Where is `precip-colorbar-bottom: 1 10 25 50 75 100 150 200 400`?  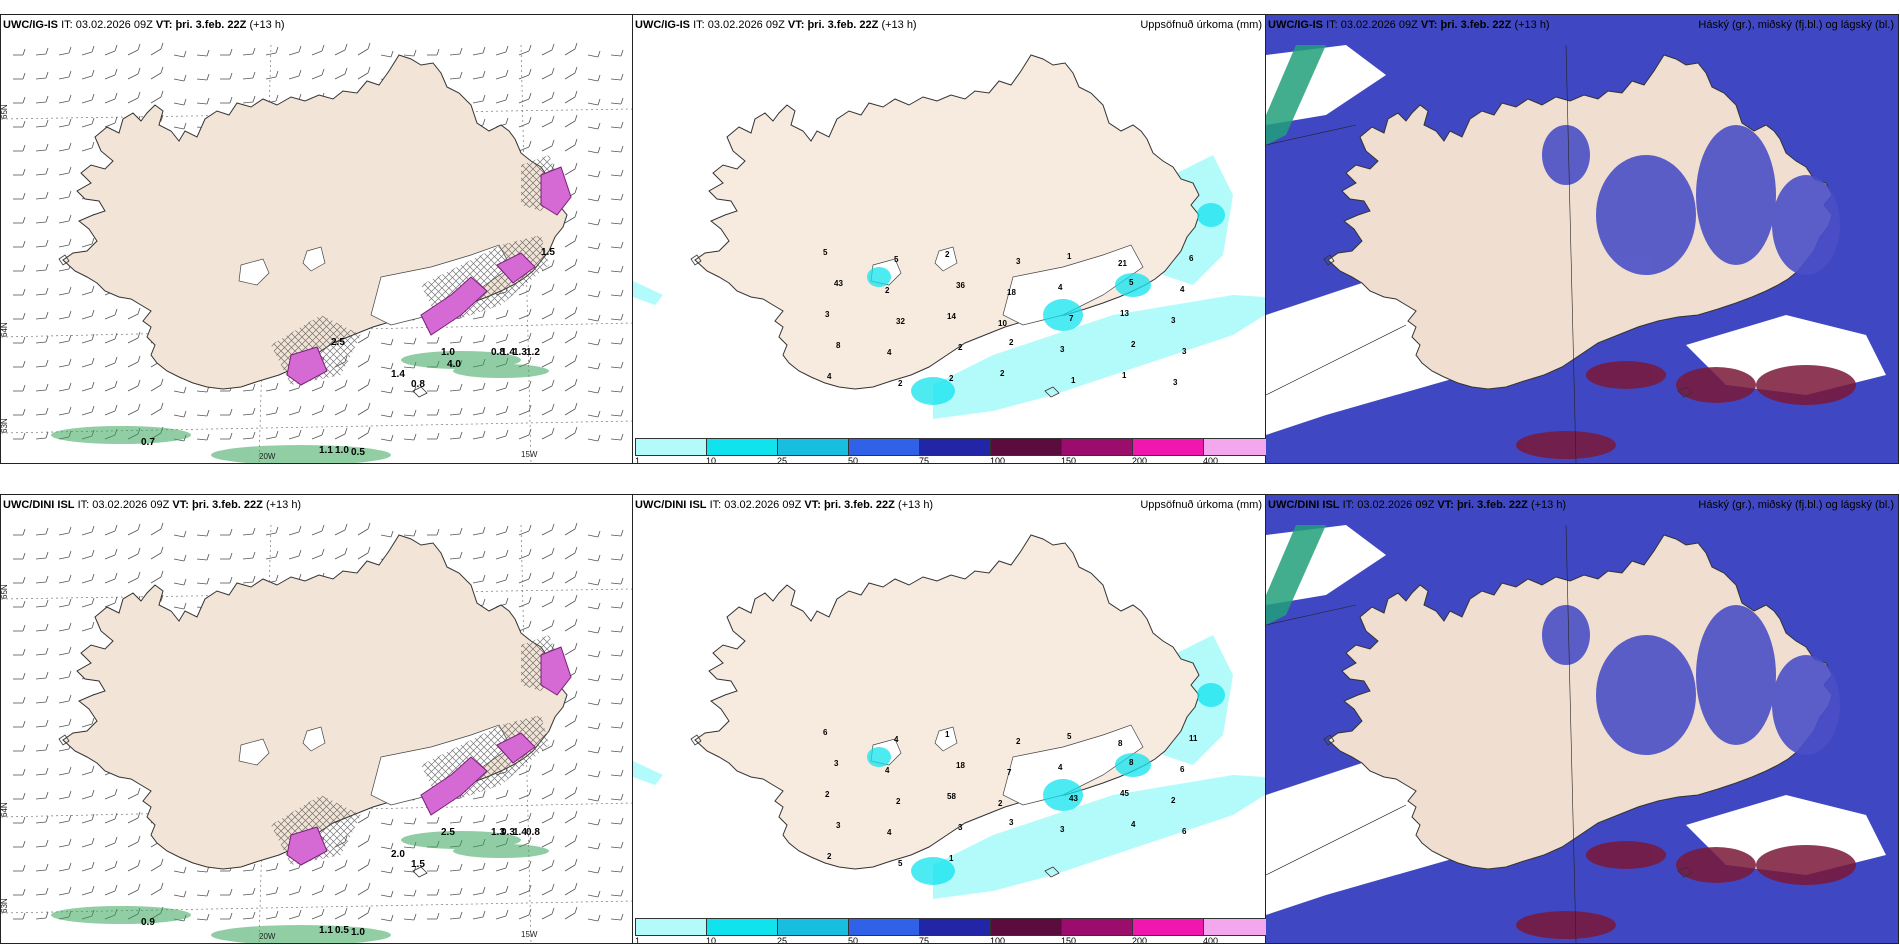
precip-colorbar-bottom: 1 10 25 50 75 100 150 200 400 is located at coordinates (950, 930).